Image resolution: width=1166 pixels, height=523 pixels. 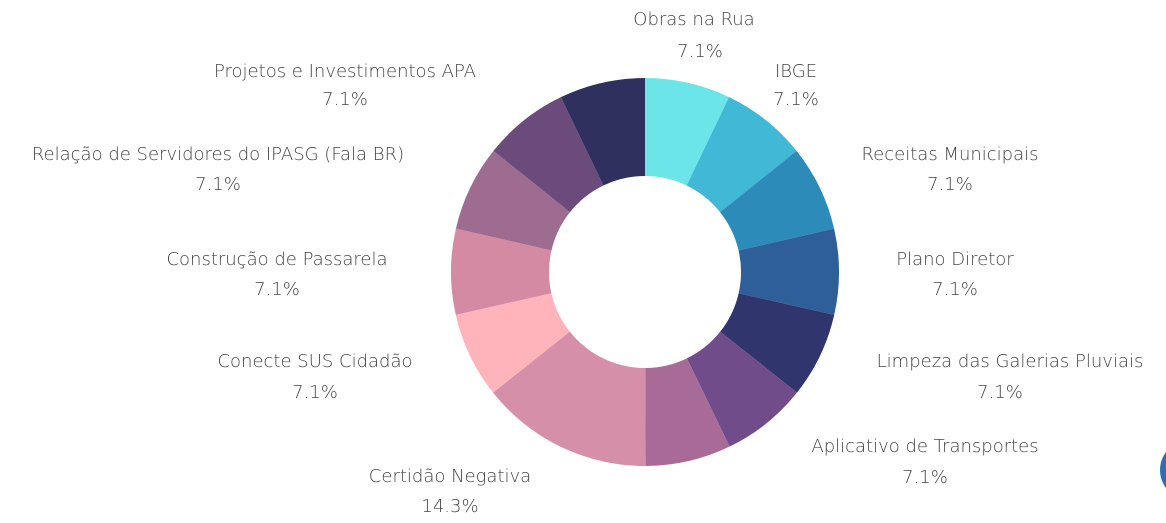 I want to click on slice-value-label: 14.3%, so click(x=449, y=506).